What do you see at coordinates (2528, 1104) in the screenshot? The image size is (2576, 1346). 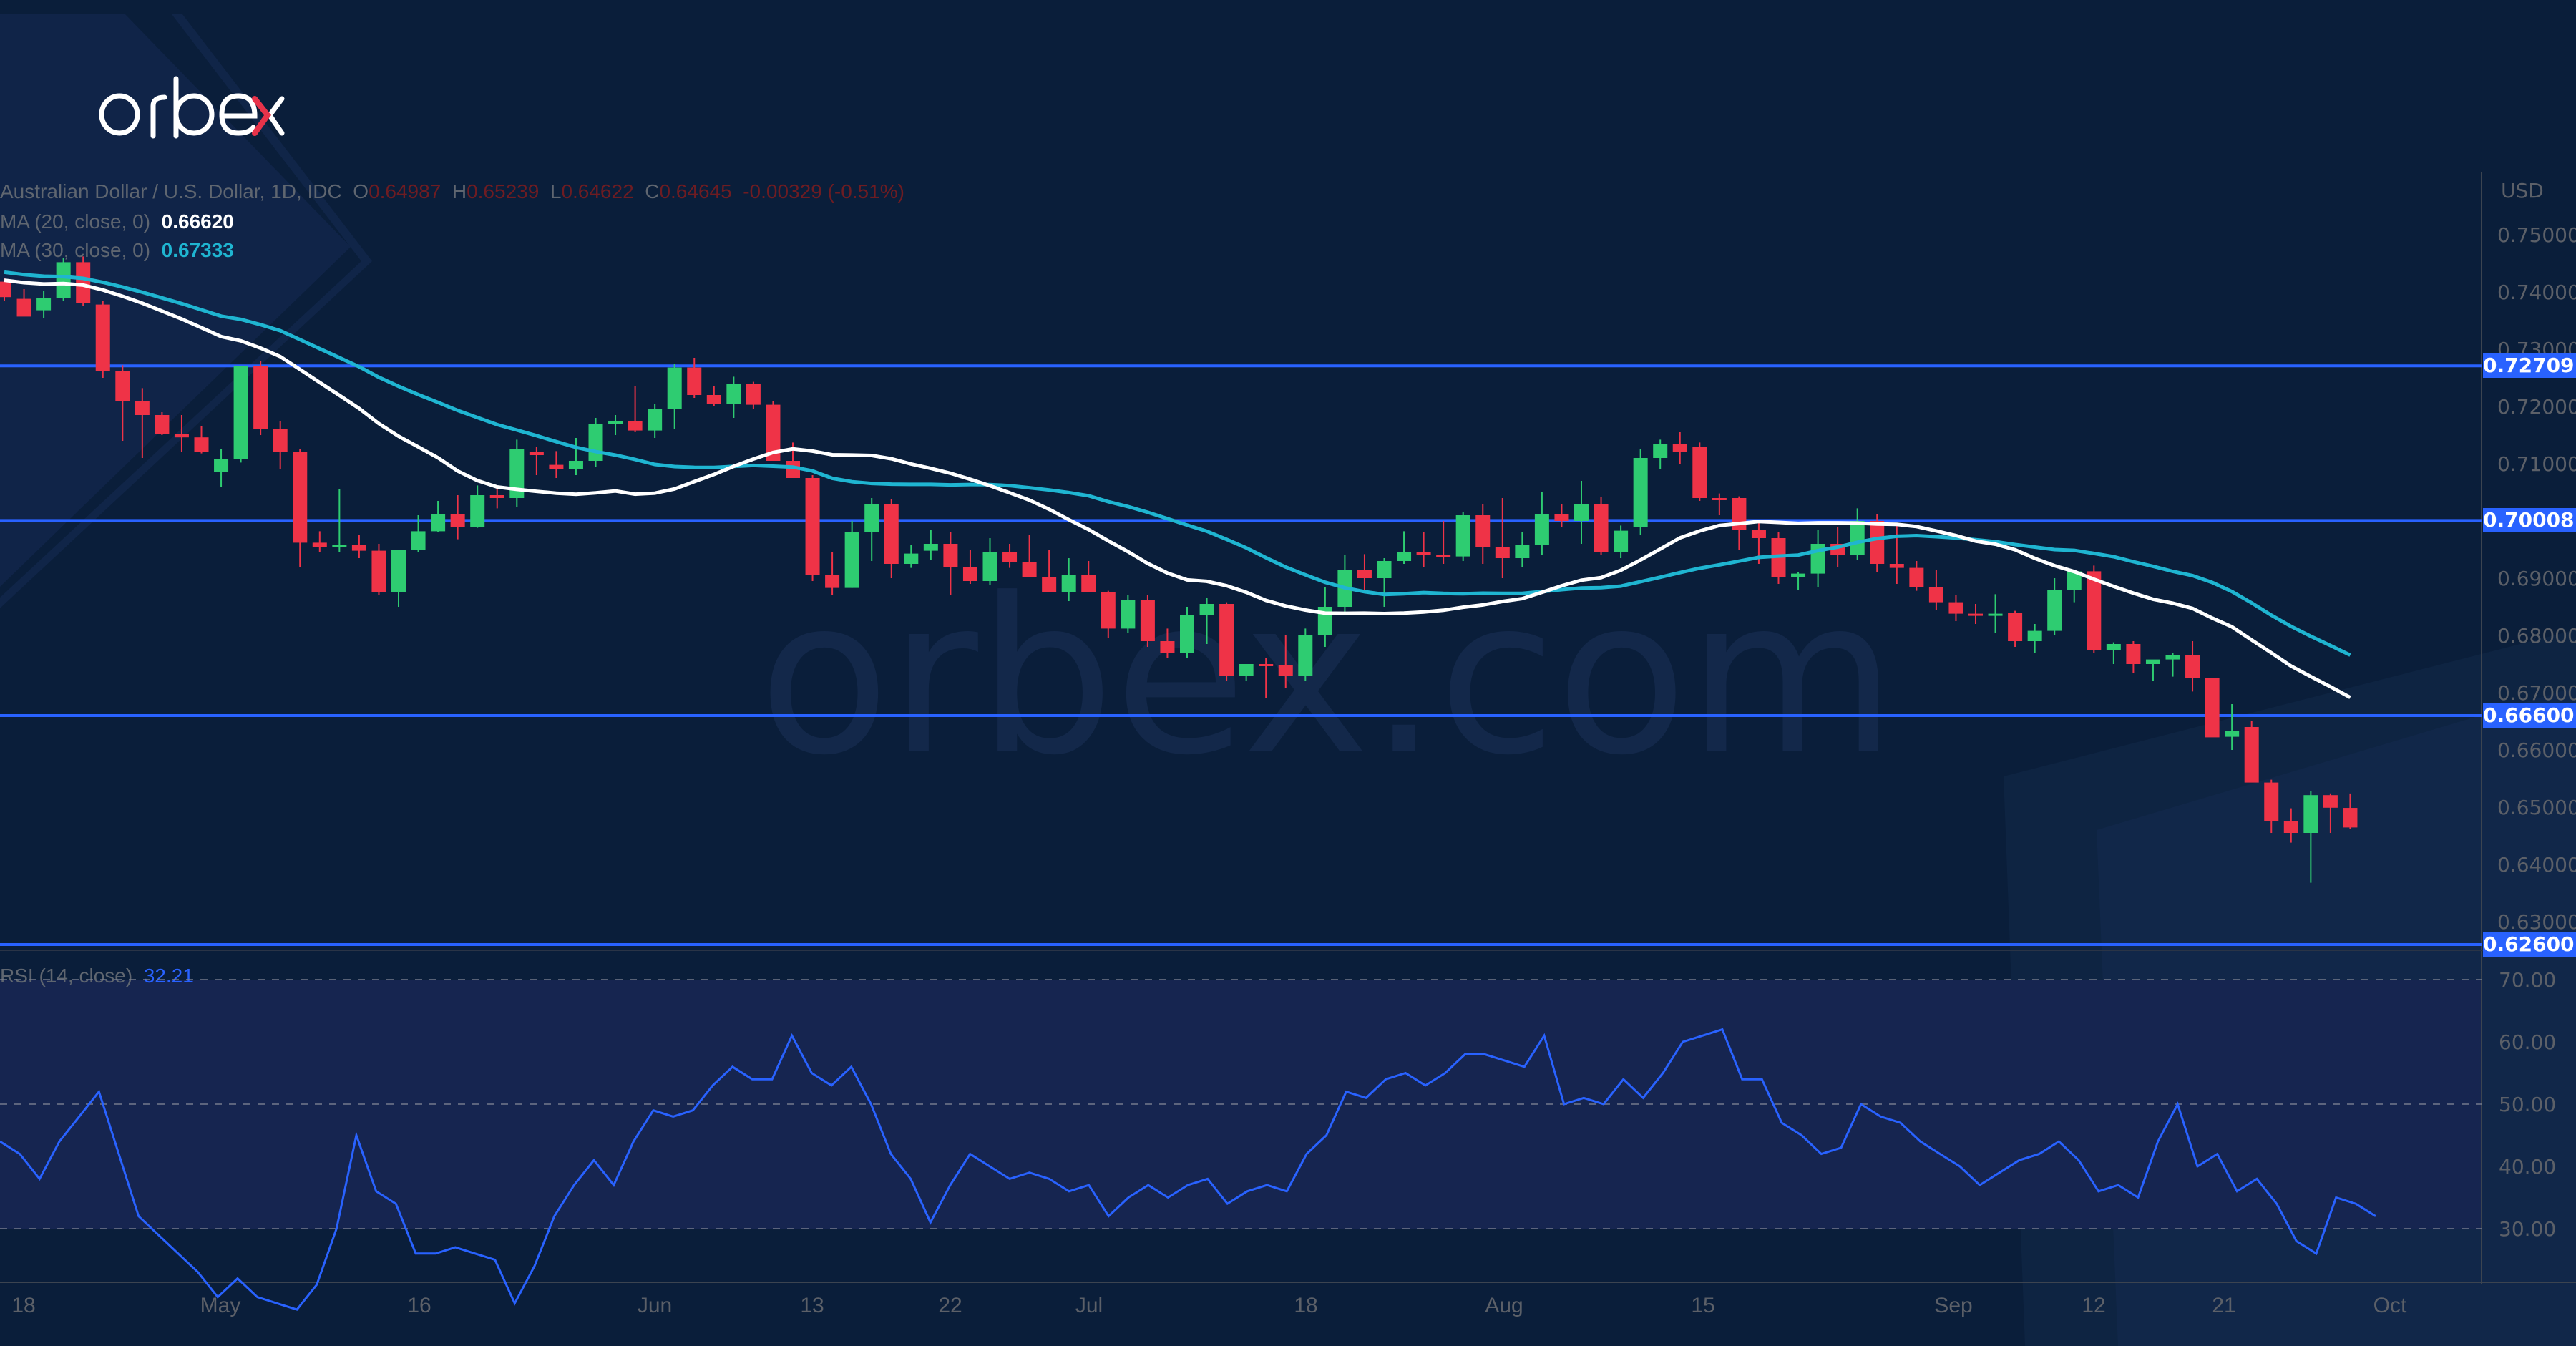 I see `rsi-tick: 50.00` at bounding box center [2528, 1104].